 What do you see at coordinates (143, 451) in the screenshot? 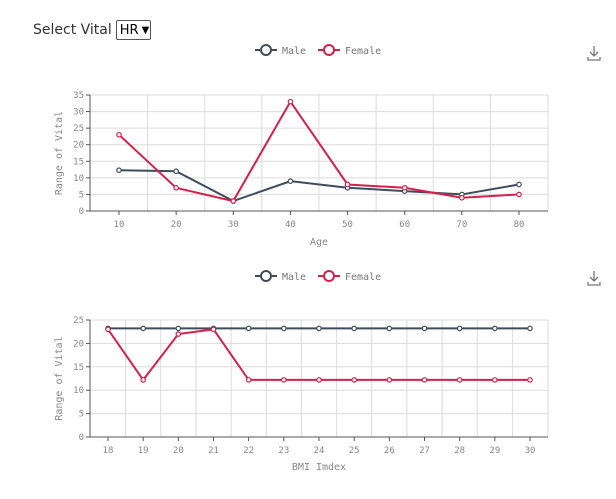
I see `x-tick-label: 19` at bounding box center [143, 451].